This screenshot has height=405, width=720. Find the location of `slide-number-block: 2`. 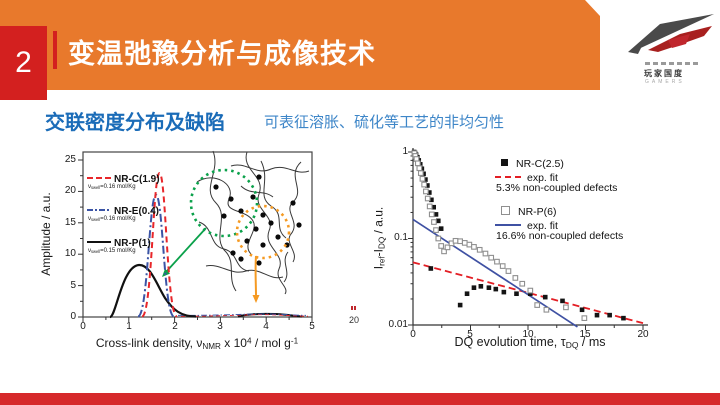

slide-number-block: 2 is located at coordinates (23, 63).